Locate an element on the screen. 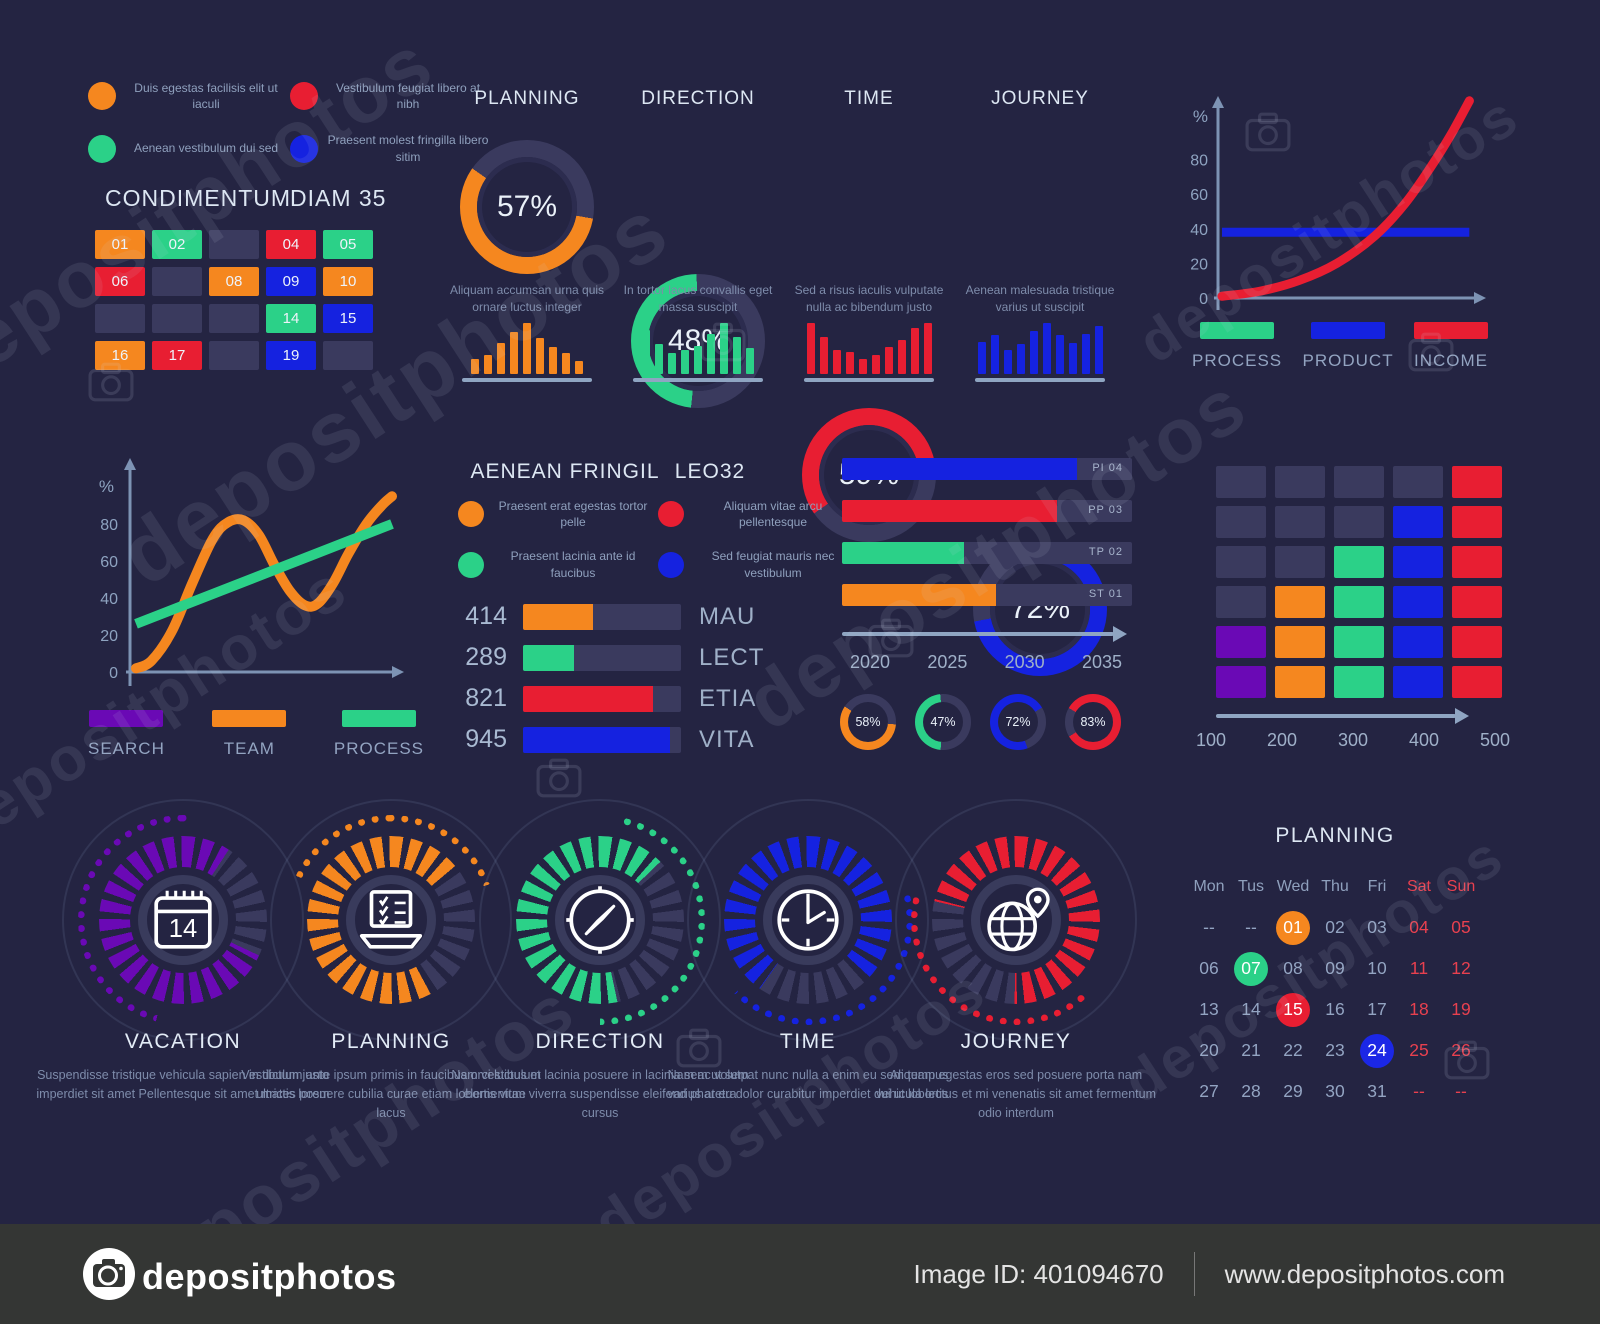 This screenshot has width=1600, height=1324. gauge-journey is located at coordinates (1016, 920).